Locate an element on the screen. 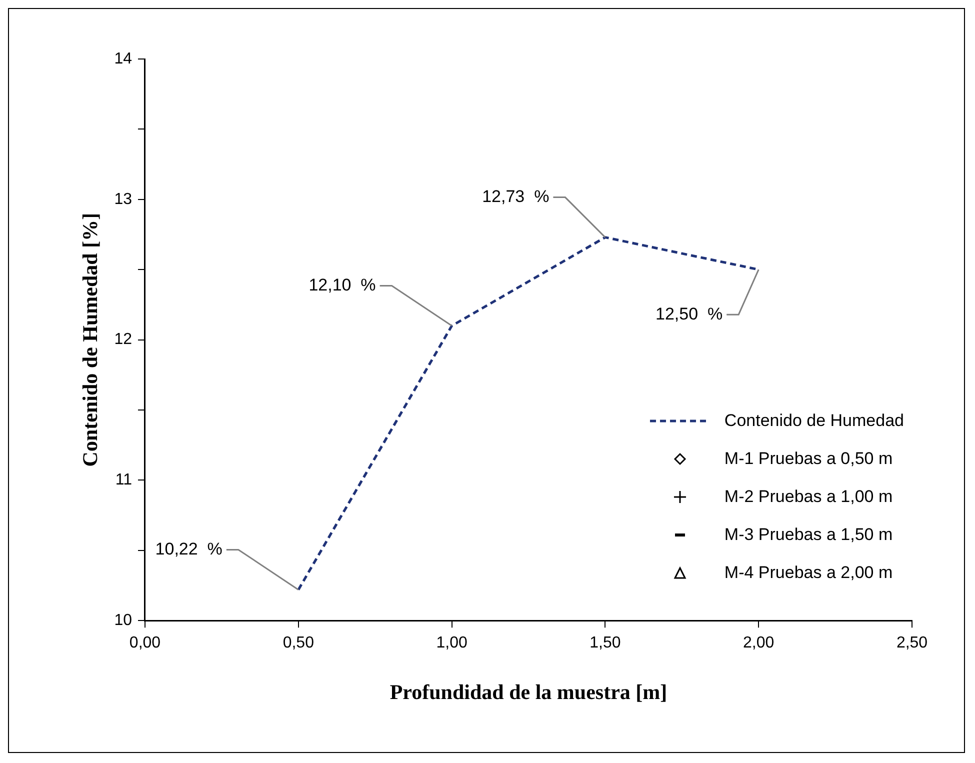 Image resolution: width=975 pixels, height=763 pixels. x-tick-label: 1,50 is located at coordinates (605, 643).